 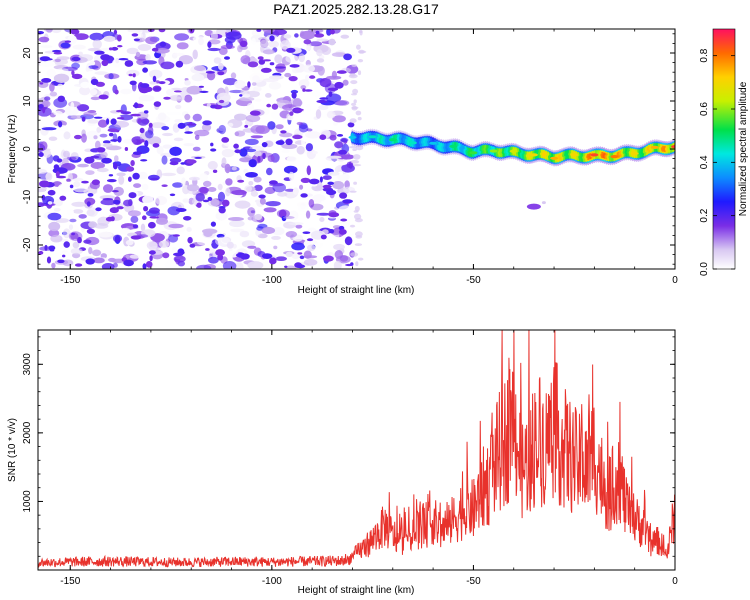 I want to click on colorbar-frame, so click(x=724, y=149).